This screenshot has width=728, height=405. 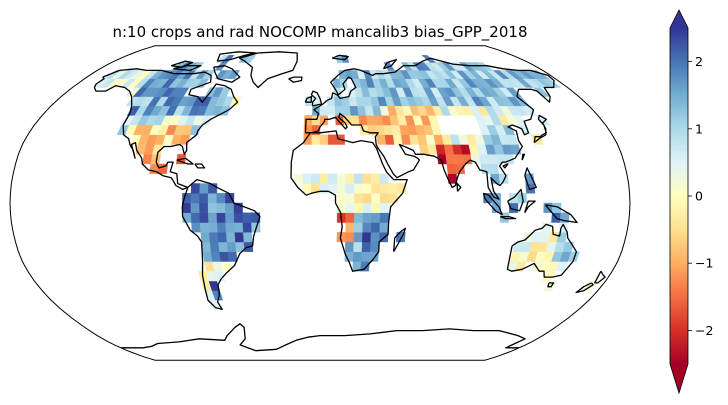 I want to click on colorbar-frame, so click(x=679, y=202).